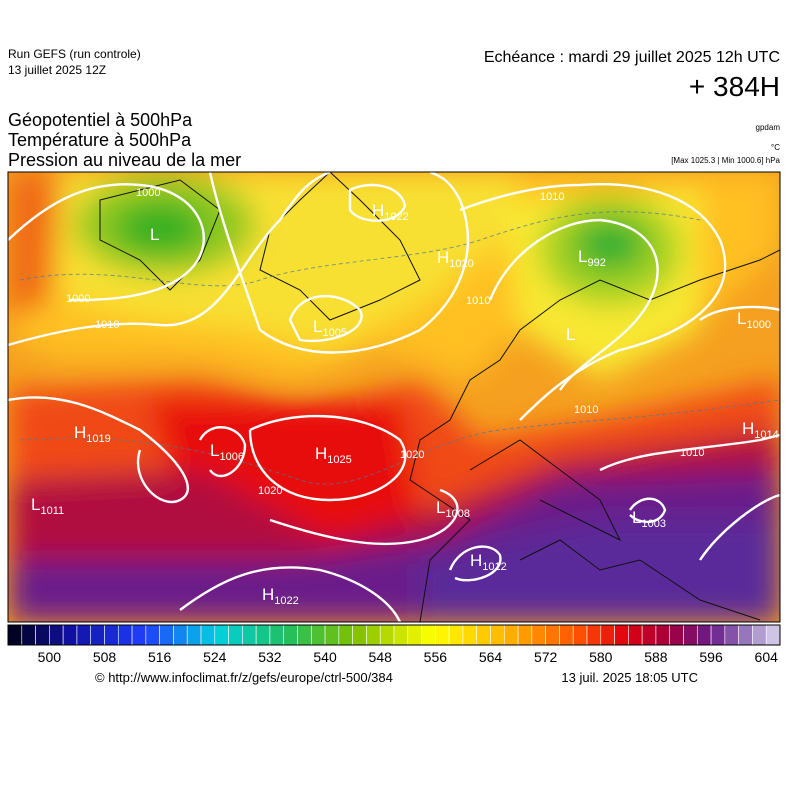  I want to click on pressure-center: L992, so click(592, 258).